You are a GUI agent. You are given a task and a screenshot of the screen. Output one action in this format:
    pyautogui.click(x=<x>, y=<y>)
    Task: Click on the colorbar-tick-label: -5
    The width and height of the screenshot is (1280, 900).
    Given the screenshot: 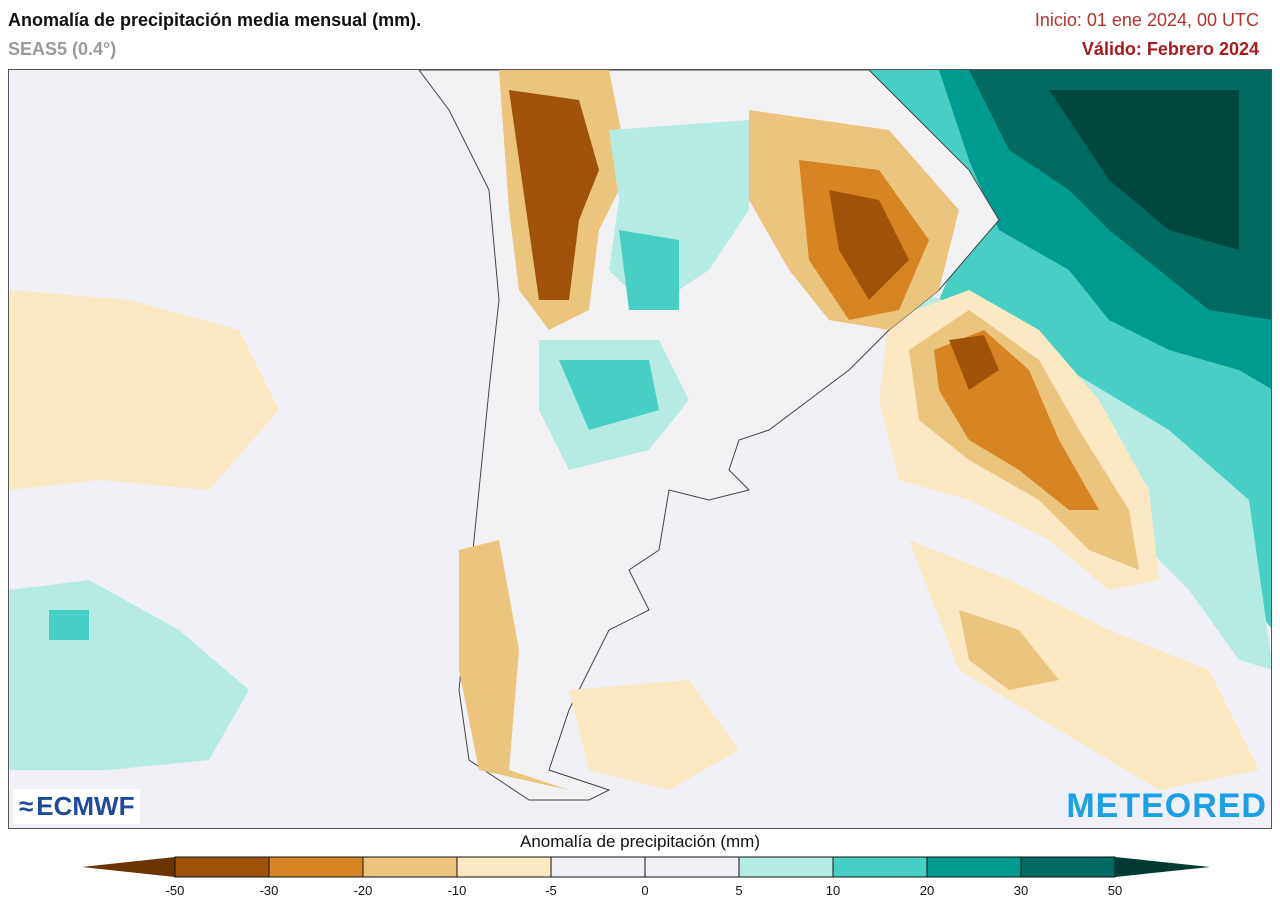 What is the action you would take?
    pyautogui.click(x=551, y=890)
    